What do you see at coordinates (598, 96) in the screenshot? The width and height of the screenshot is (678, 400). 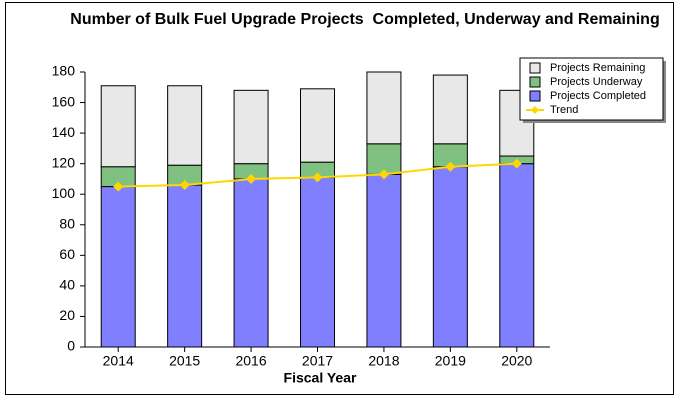 I see `legend-label: Projects Completed` at bounding box center [598, 96].